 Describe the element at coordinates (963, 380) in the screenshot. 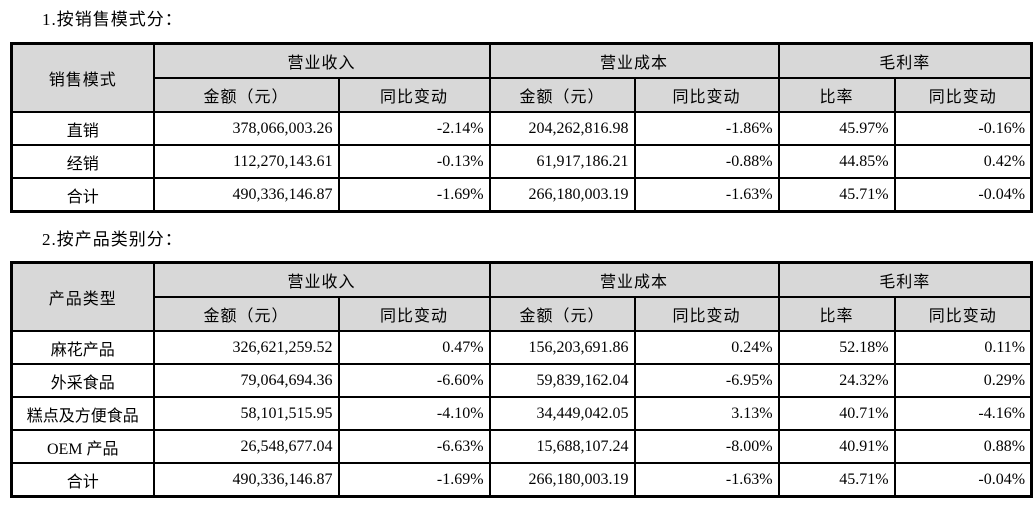

I see `table-cell: 0.29%` at that location.